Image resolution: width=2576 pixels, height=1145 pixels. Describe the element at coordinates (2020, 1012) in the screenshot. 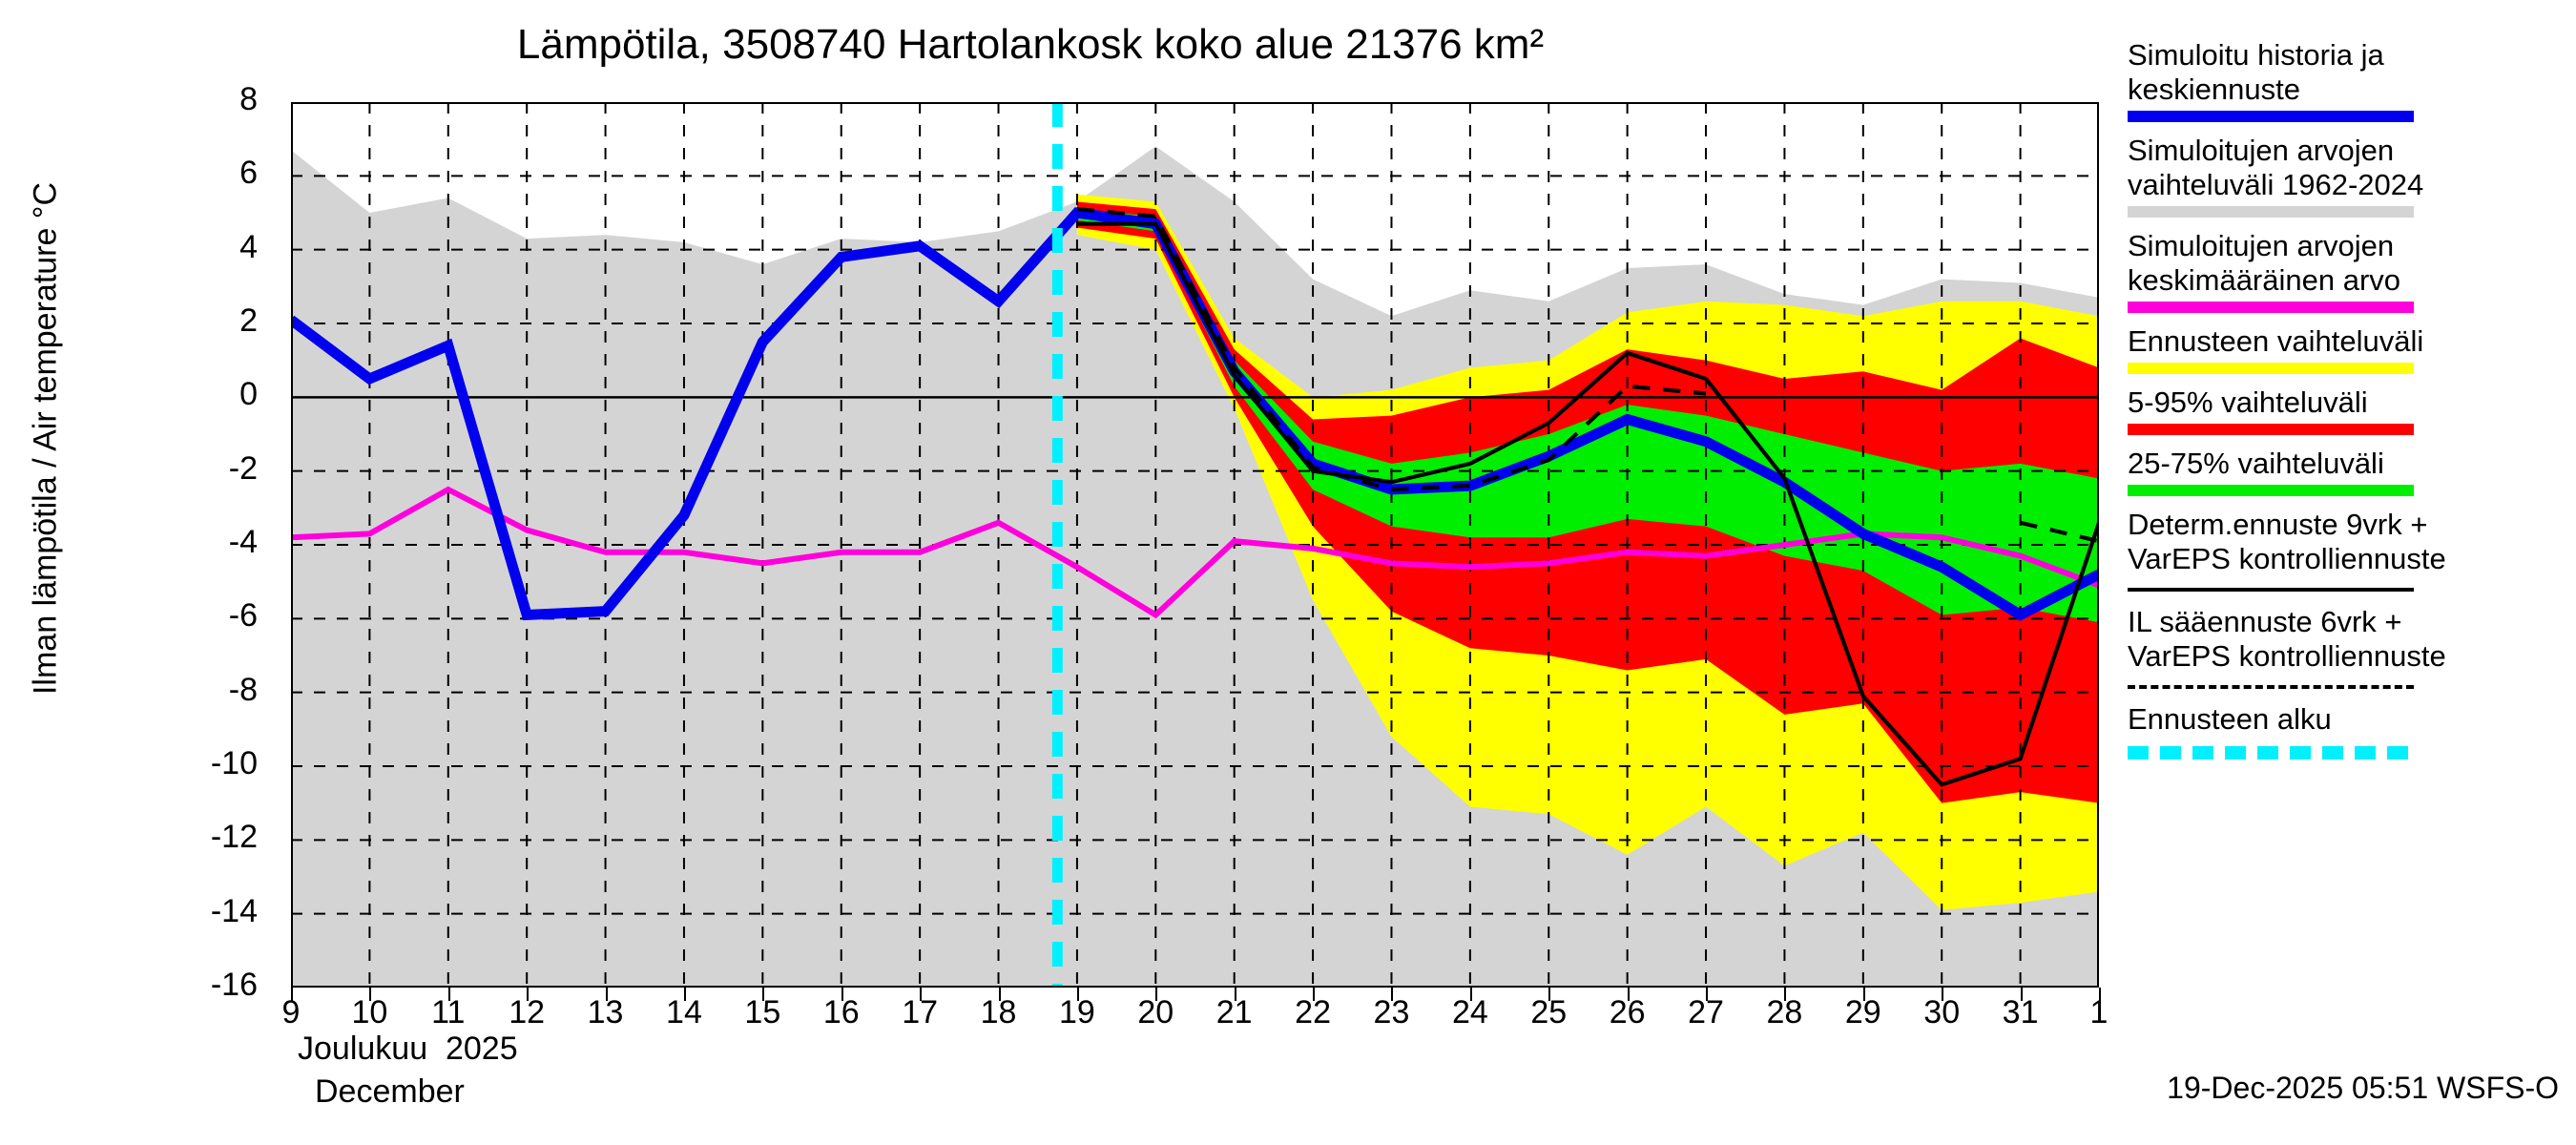

I see `x-tick-label: 31` at that location.